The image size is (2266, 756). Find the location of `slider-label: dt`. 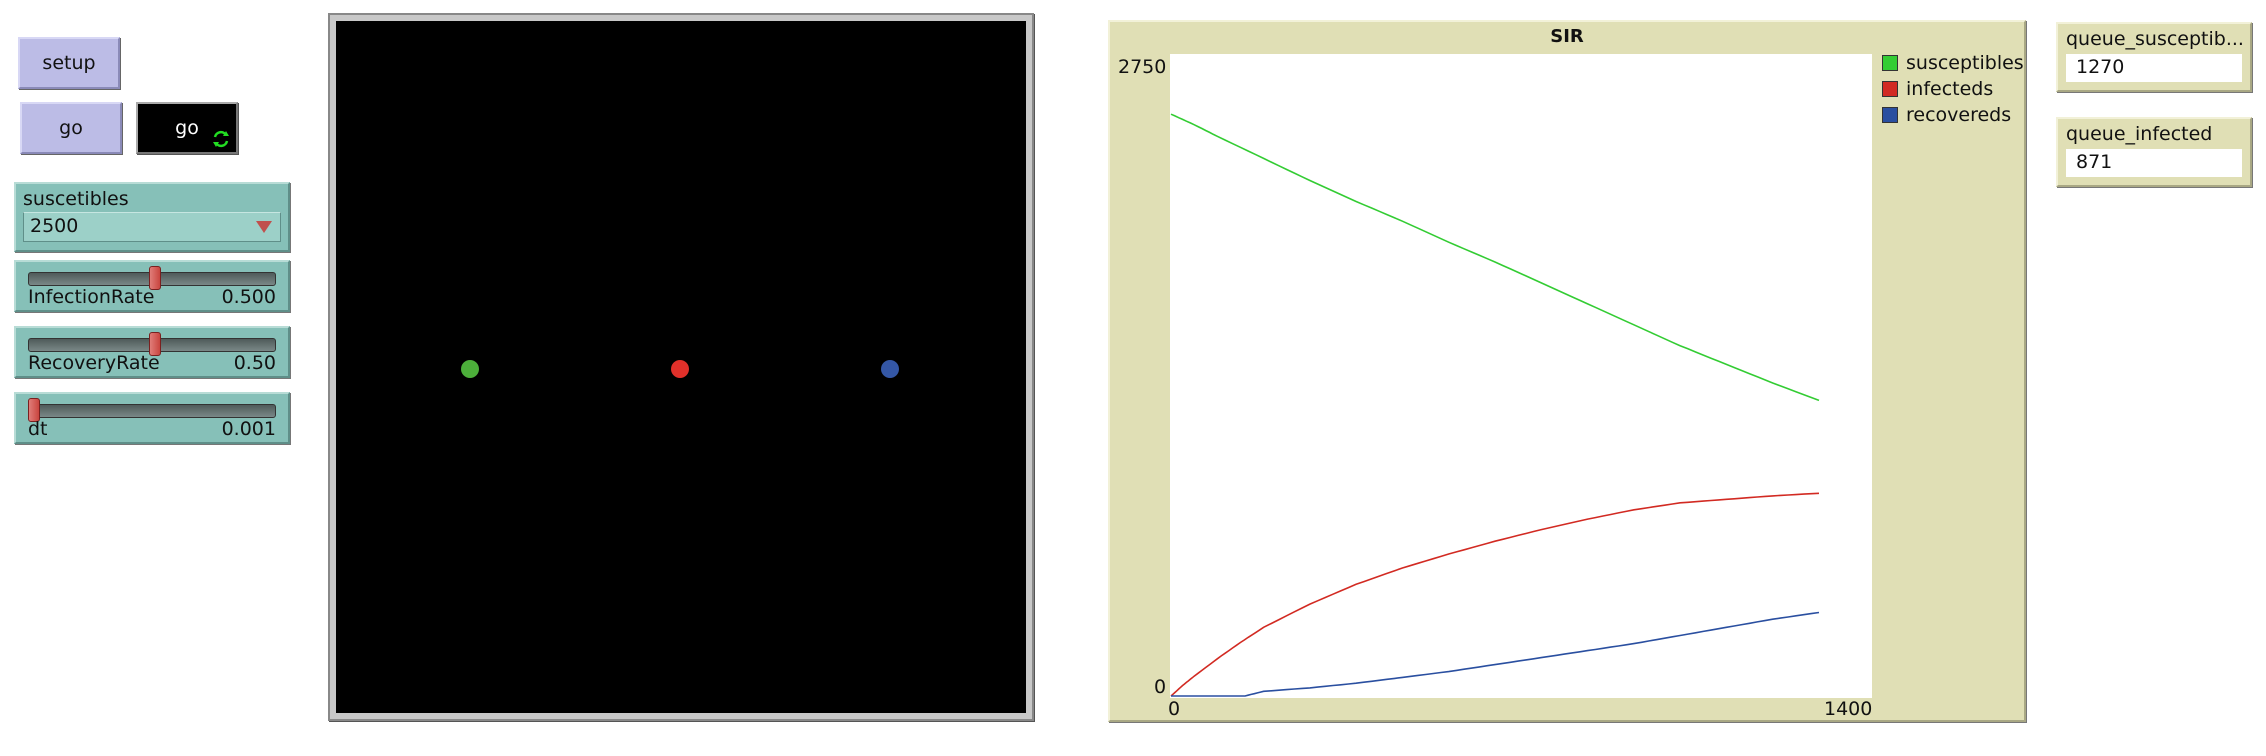

slider-label: dt is located at coordinates (38, 429).